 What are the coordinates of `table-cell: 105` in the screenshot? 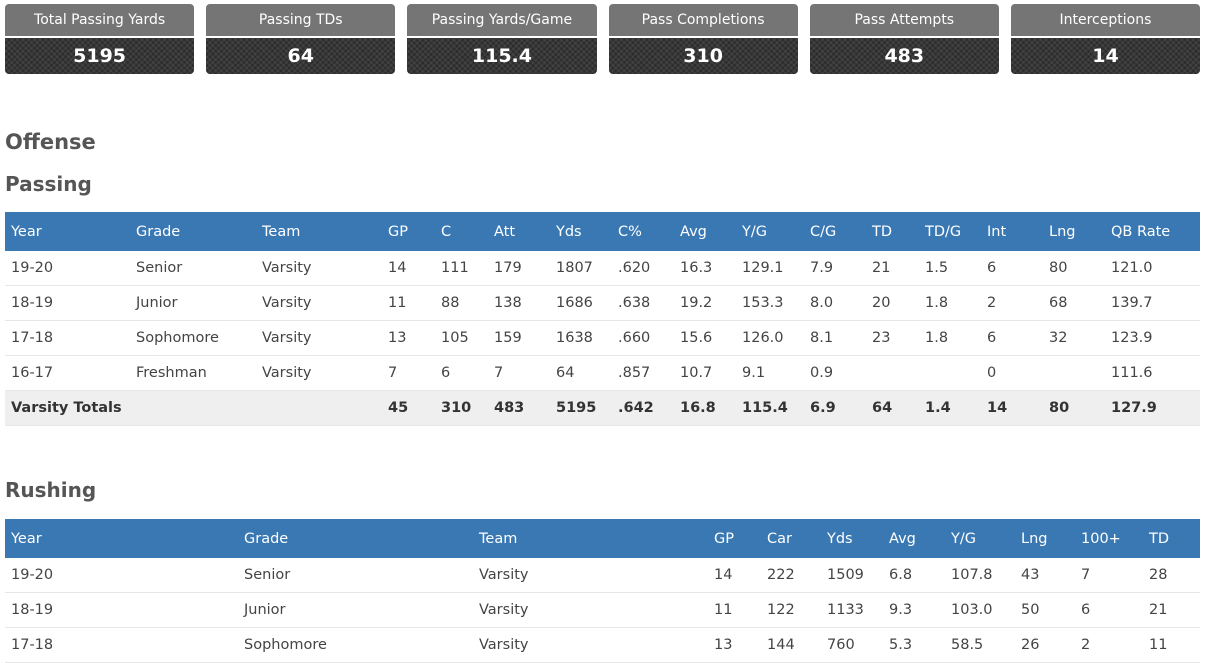 It's located at (461, 338).